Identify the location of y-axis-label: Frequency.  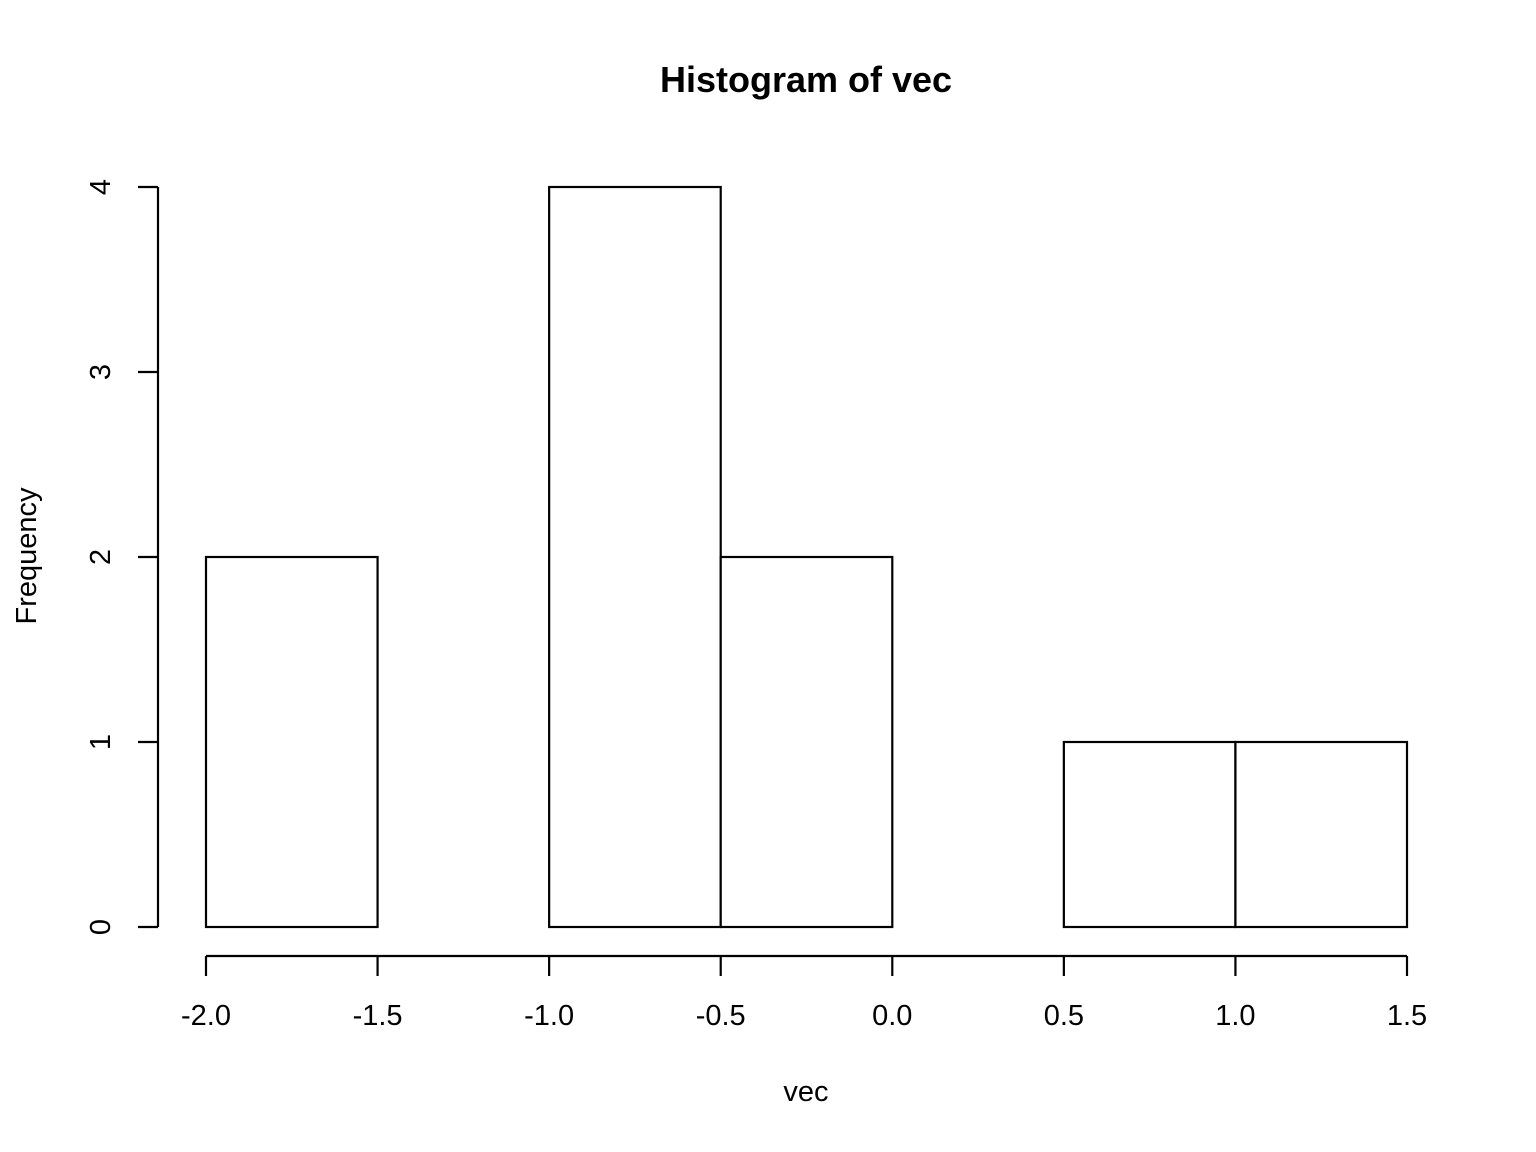
(27, 556).